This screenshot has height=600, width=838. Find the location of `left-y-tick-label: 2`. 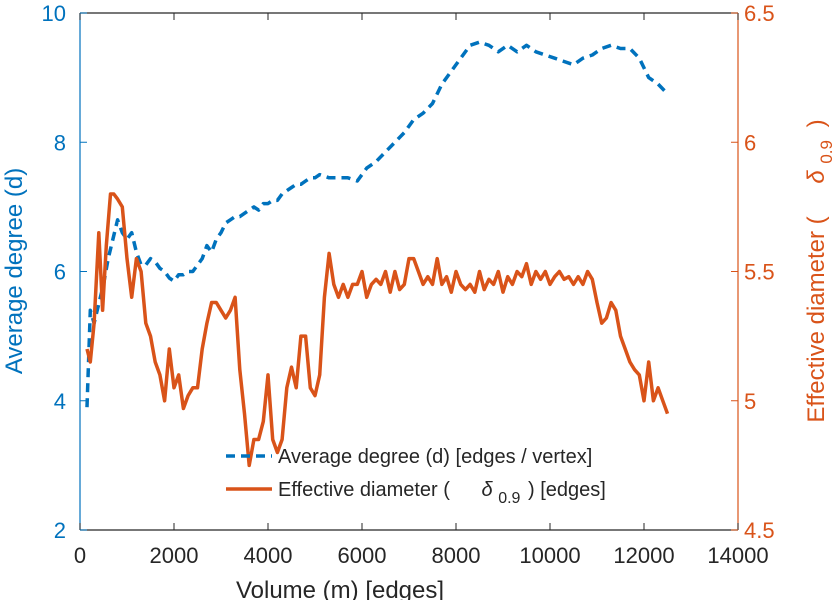

left-y-tick-label: 2 is located at coordinates (60, 530).